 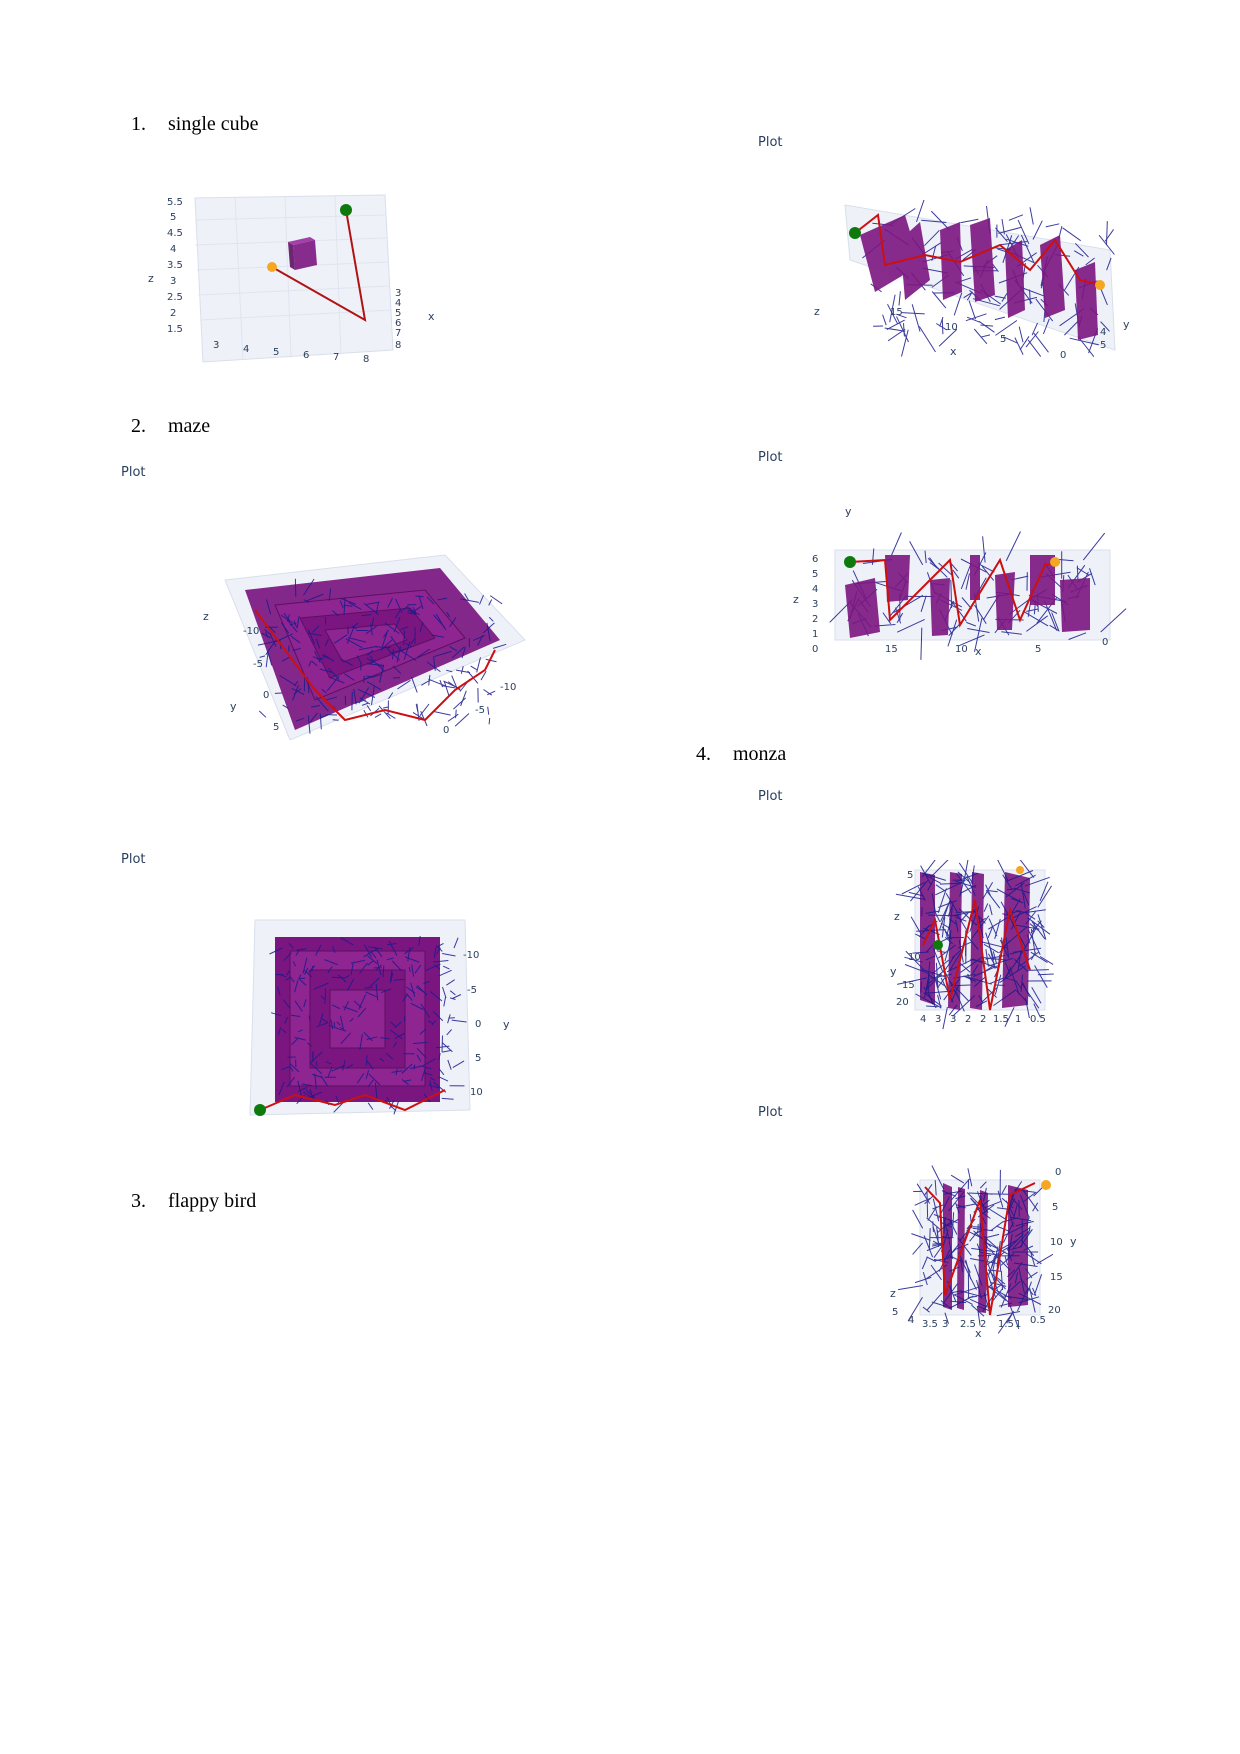 What do you see at coordinates (961, 649) in the screenshot?
I see `x-tick: 10` at bounding box center [961, 649].